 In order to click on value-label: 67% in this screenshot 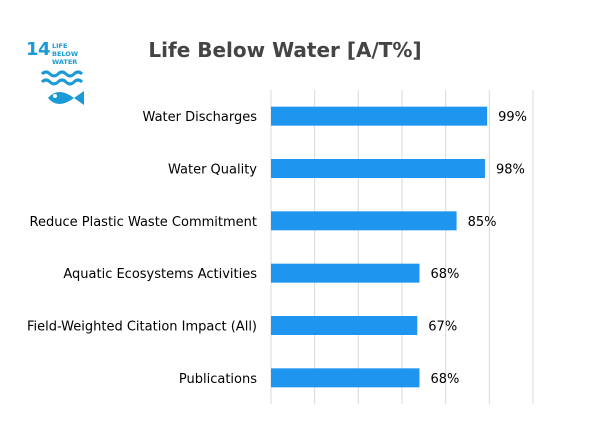, I will do `click(442, 327)`.